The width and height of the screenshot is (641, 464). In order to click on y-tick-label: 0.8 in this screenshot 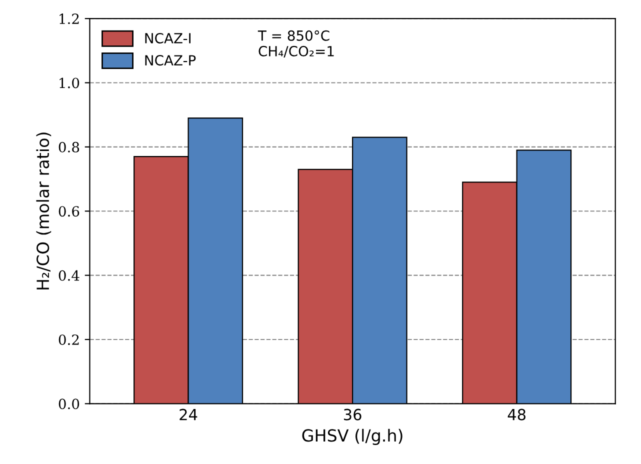, I will do `click(69, 147)`.